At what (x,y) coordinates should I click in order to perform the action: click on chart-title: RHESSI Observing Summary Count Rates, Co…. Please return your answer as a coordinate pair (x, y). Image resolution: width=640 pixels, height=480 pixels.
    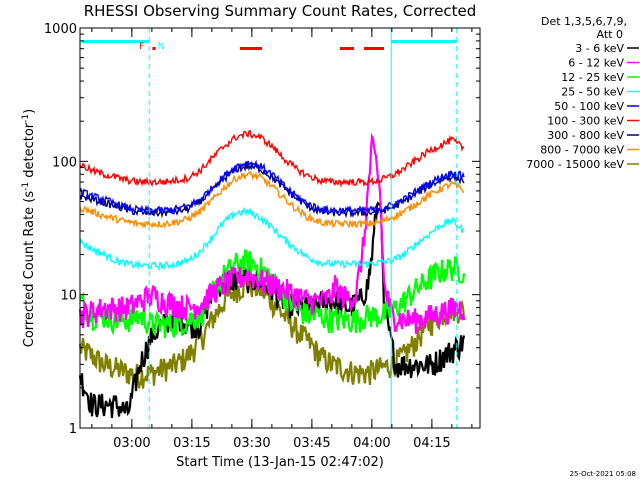
    Looking at the image, I should click on (280, 11).